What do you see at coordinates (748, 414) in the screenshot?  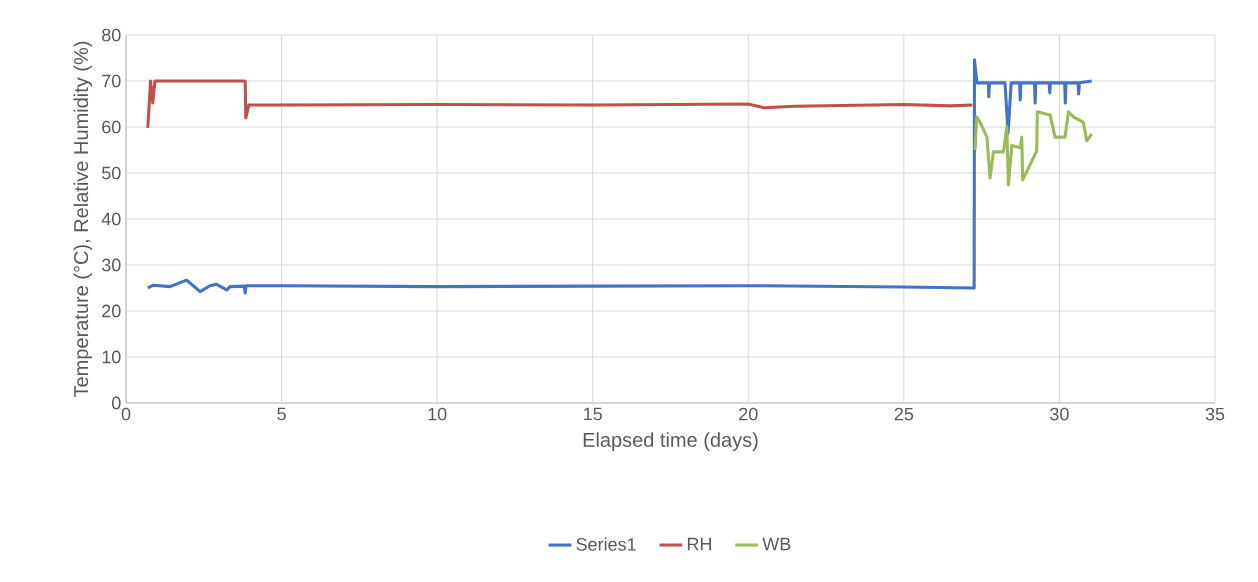 I see `x-tick-label: 20` at bounding box center [748, 414].